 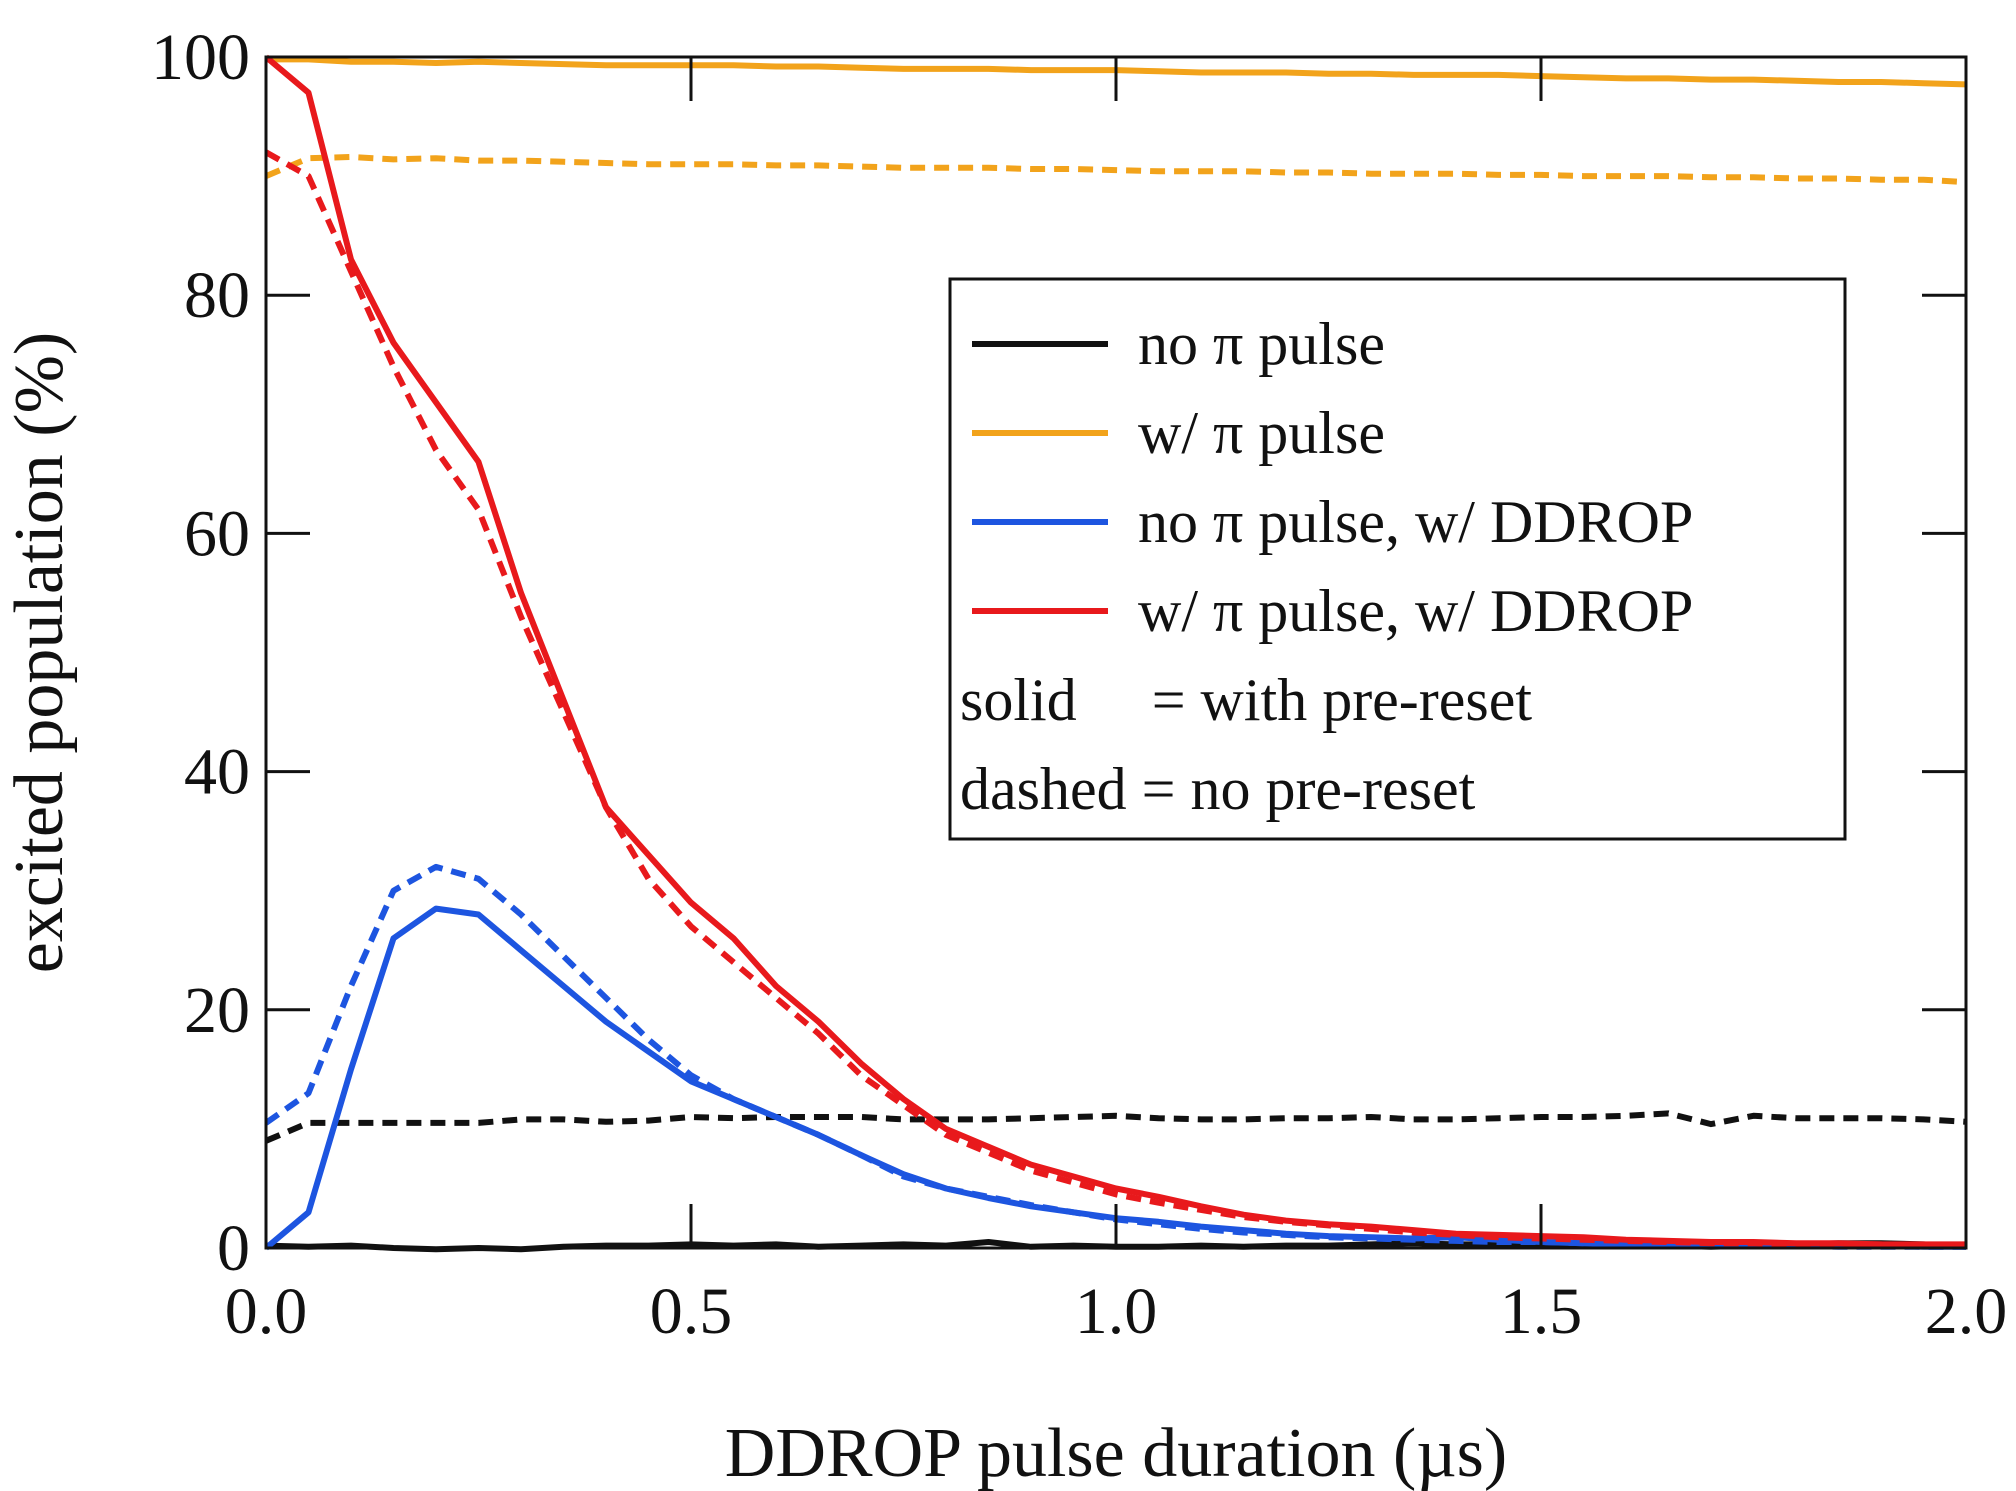 What do you see at coordinates (1261, 433) in the screenshot?
I see `legend-label-2: w/ π pulse` at bounding box center [1261, 433].